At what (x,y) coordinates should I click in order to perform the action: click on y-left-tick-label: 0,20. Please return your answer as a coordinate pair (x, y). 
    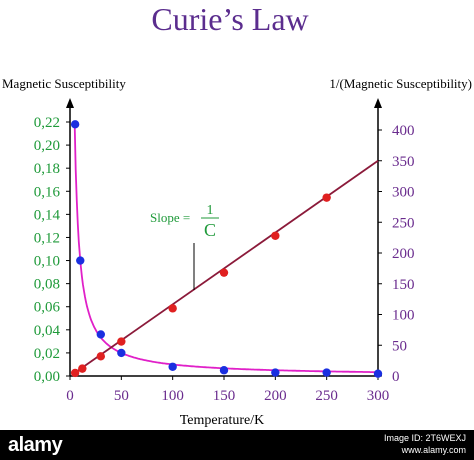
    Looking at the image, I should click on (47, 146).